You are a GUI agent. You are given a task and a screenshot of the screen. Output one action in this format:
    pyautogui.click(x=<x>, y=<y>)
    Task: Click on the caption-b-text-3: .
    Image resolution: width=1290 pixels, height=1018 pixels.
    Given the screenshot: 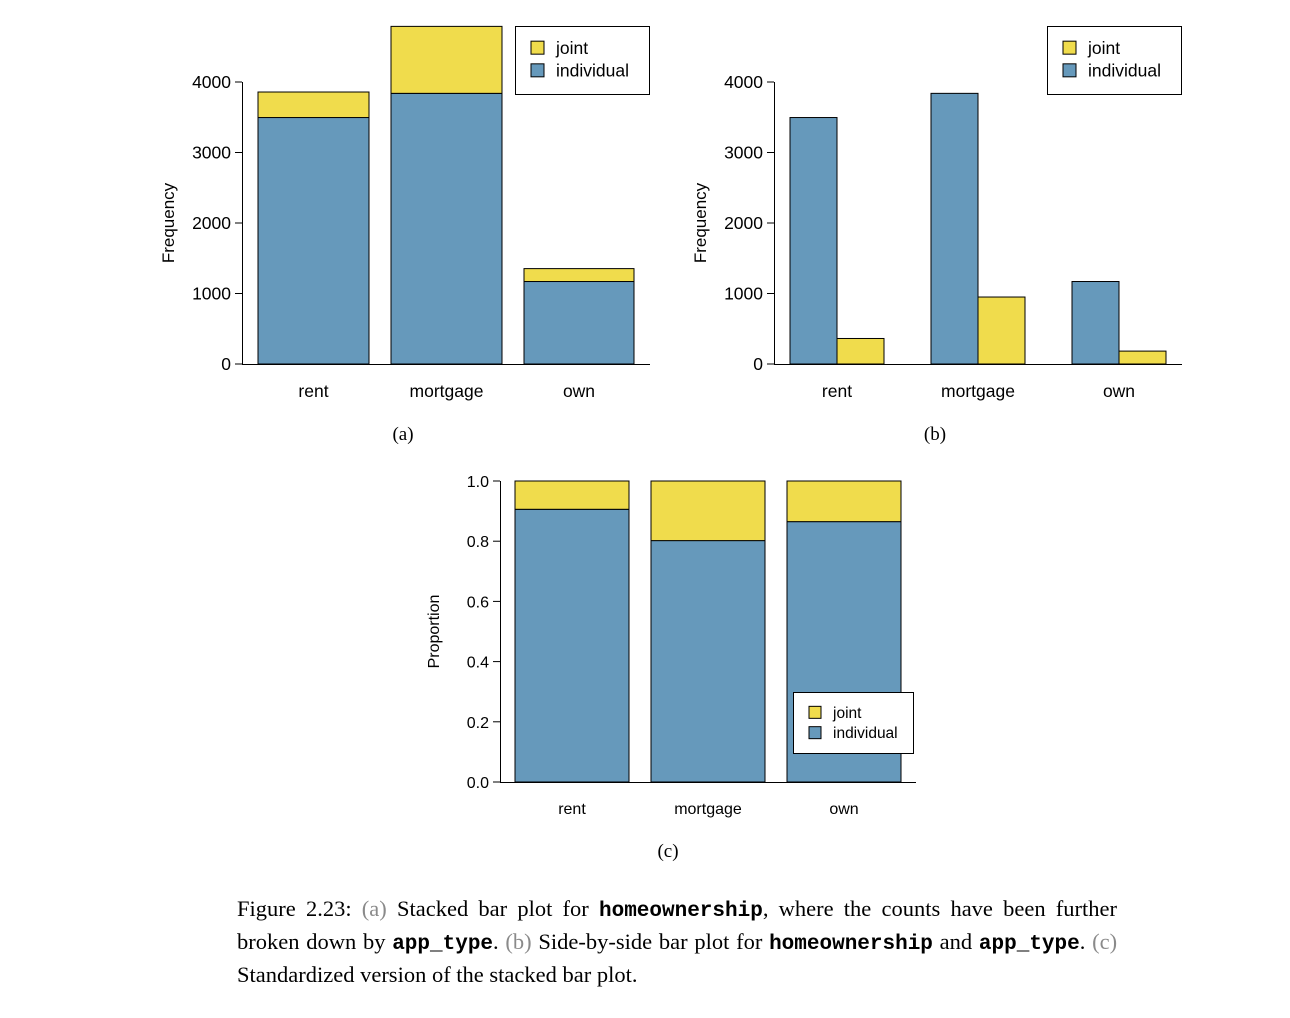 What is the action you would take?
    pyautogui.click(x=1082, y=941)
    